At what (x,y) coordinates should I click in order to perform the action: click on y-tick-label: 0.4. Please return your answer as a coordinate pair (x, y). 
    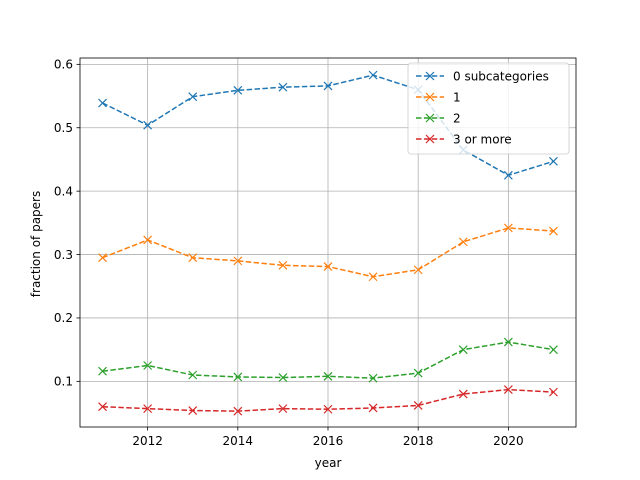
    Looking at the image, I should click on (63, 191).